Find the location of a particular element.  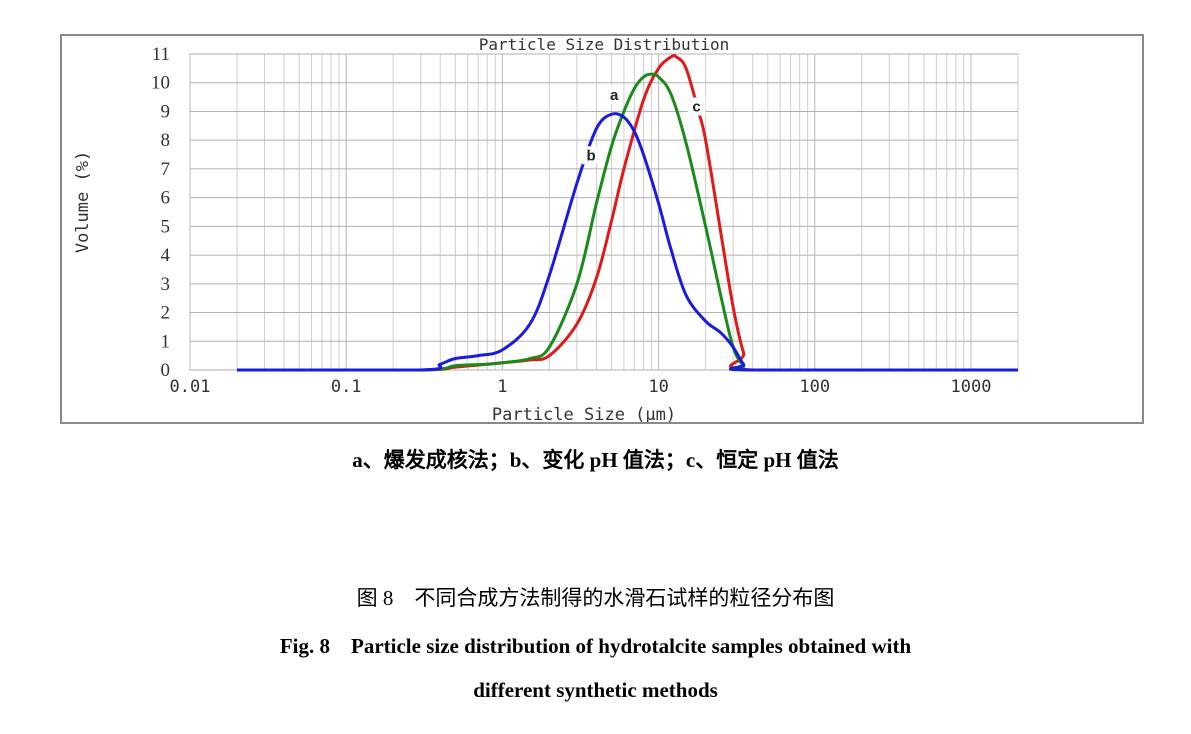

series-label-b: b is located at coordinates (591, 155).